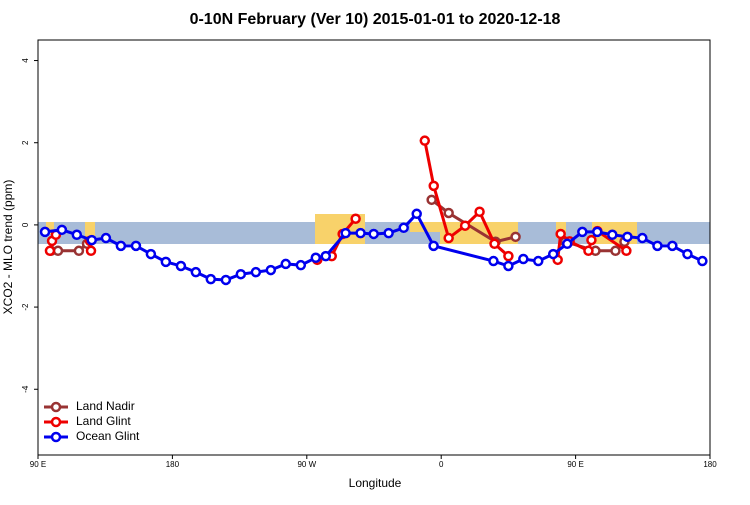 Image resolution: width=750 pixels, height=505 pixels. Describe the element at coordinates (25, 389) in the screenshot. I see `y-tick-label: -4` at that location.